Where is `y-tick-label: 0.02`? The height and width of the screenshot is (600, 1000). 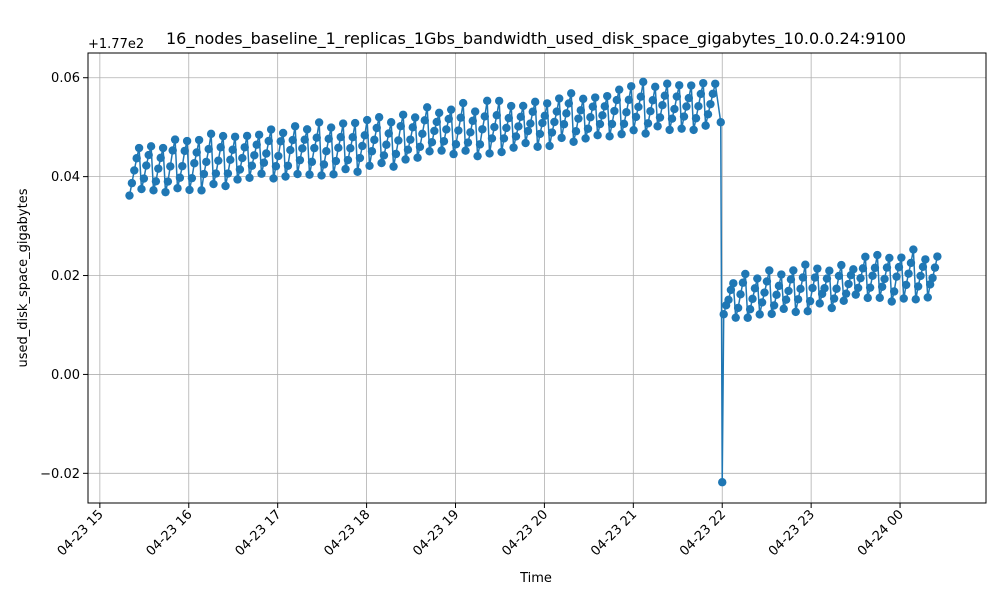 y-tick-label: 0.02 is located at coordinates (65, 276).